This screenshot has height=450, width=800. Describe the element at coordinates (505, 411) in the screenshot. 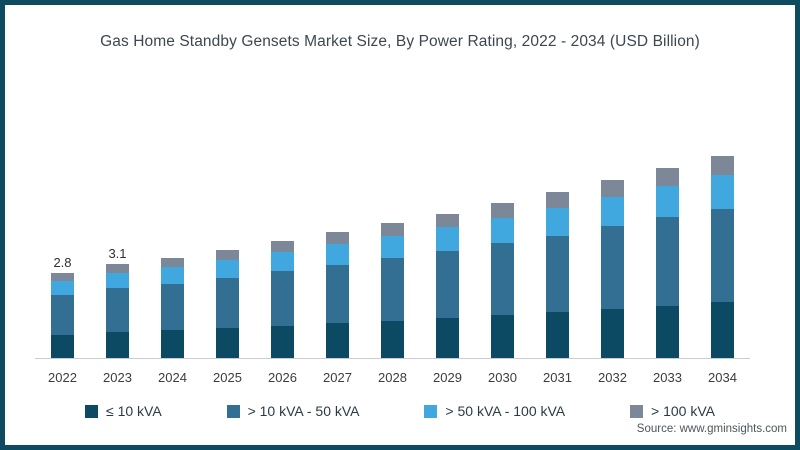

I see `legend-label: > 50 kVA - 100 kVA` at that location.